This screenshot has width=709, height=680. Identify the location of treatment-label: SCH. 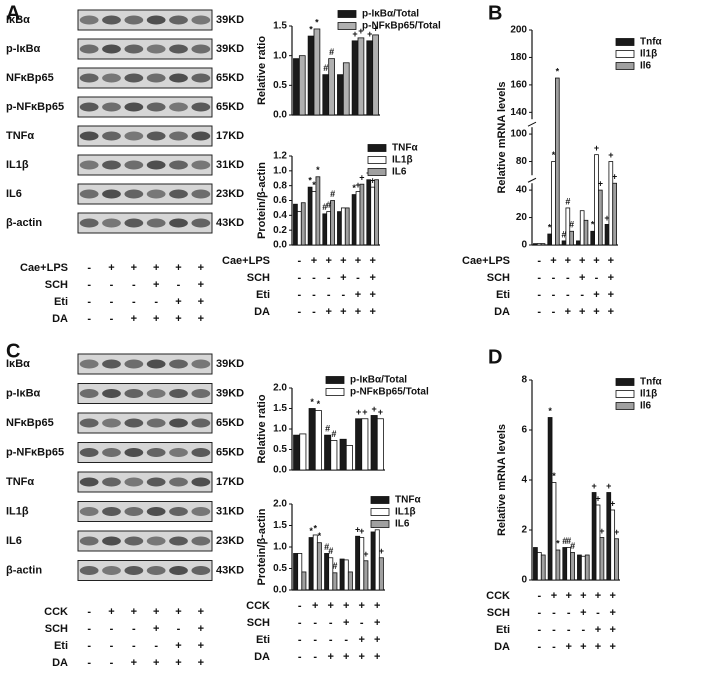
(258, 278).